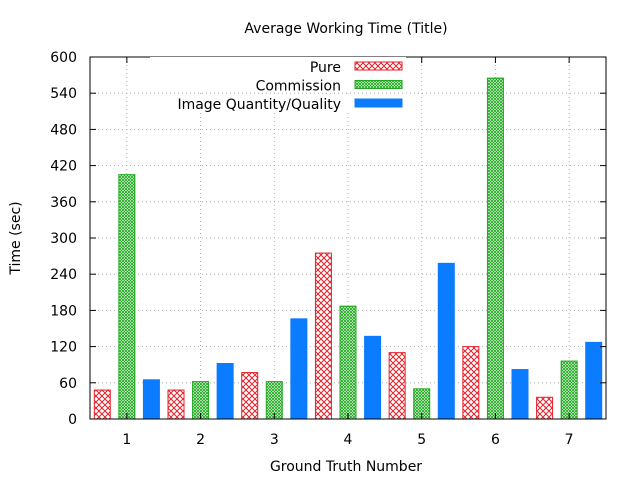 The image size is (640, 480). I want to click on legend: Pure Commission Image Quantity/Quality, so click(278, 85).